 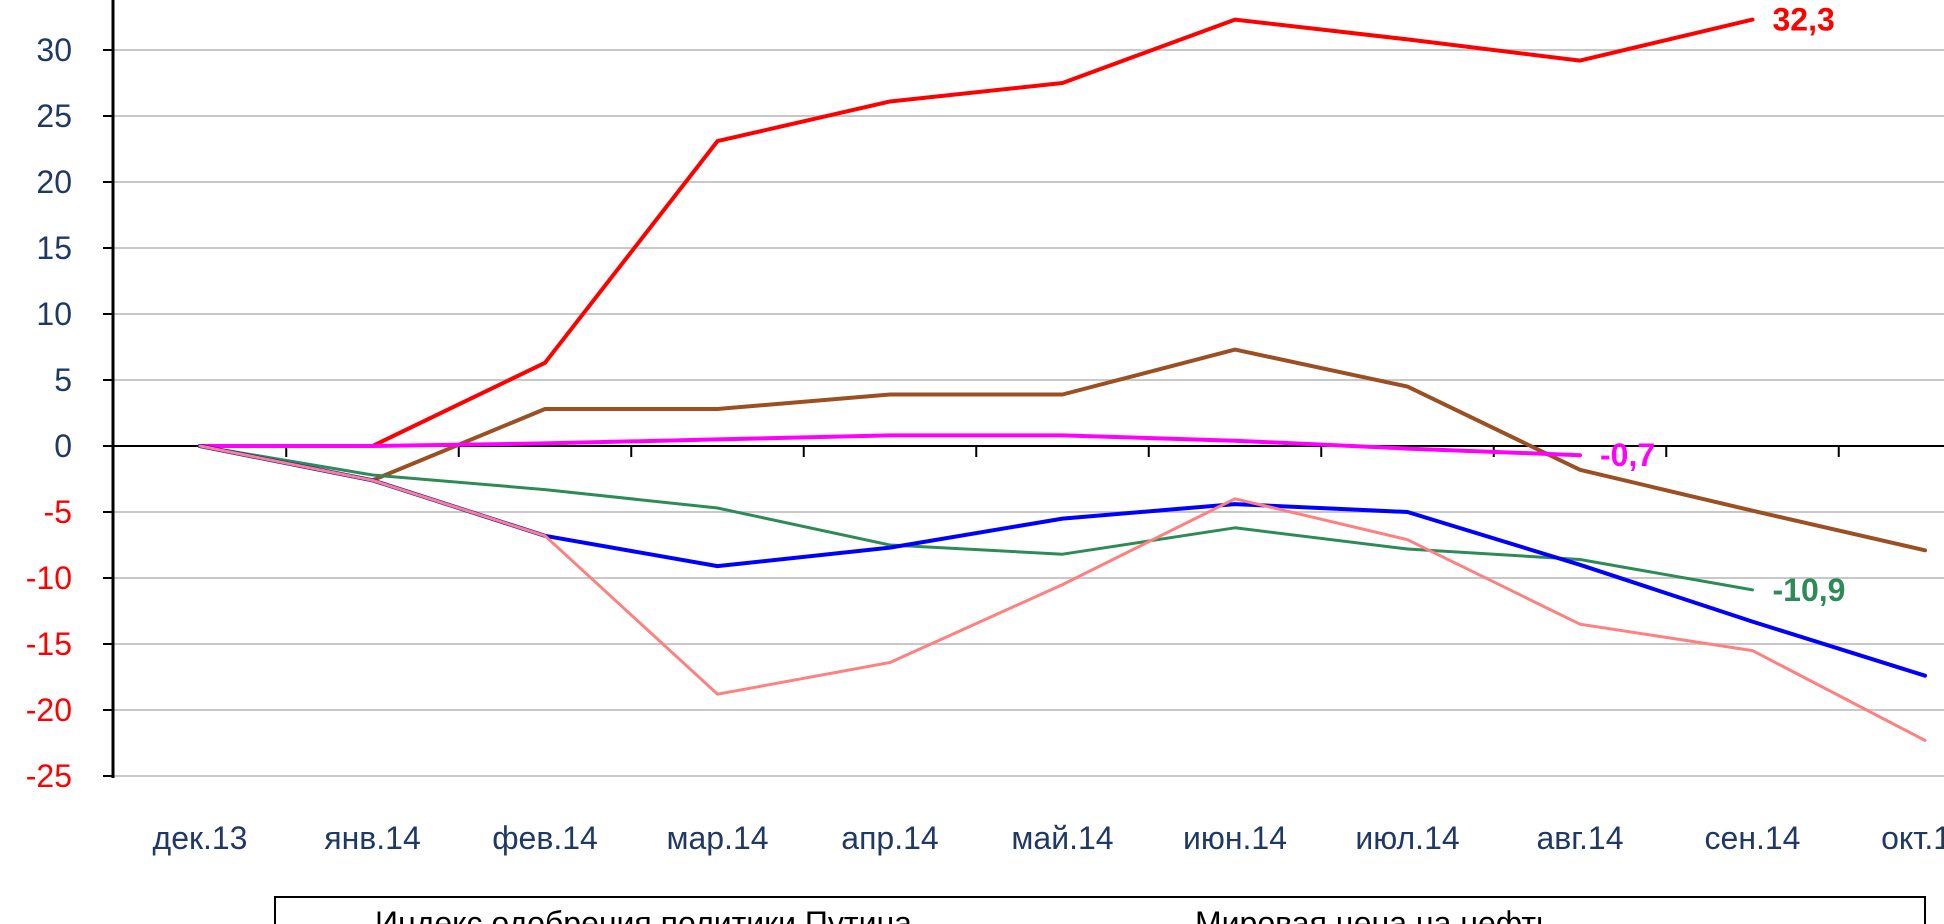 I want to click on y-tick-label: 25, so click(x=54, y=116).